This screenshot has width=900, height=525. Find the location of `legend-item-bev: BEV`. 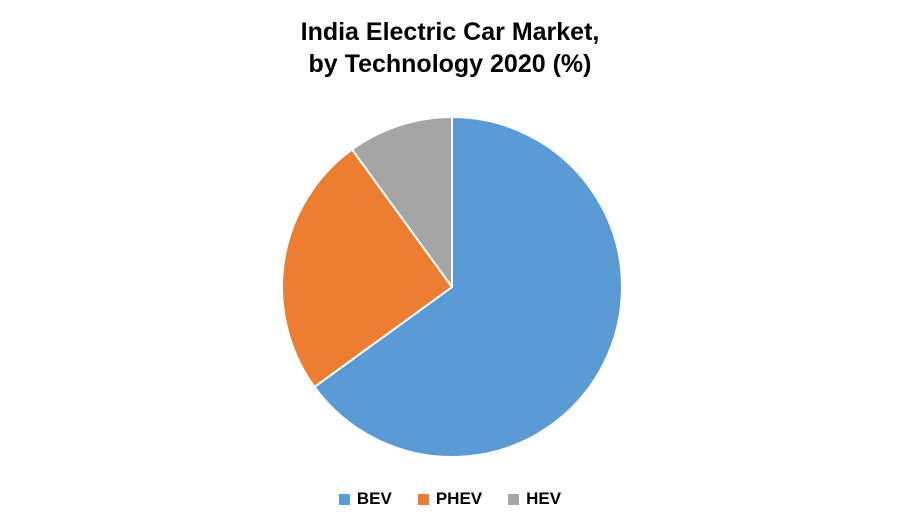

legend-item-bev: BEV is located at coordinates (365, 499).